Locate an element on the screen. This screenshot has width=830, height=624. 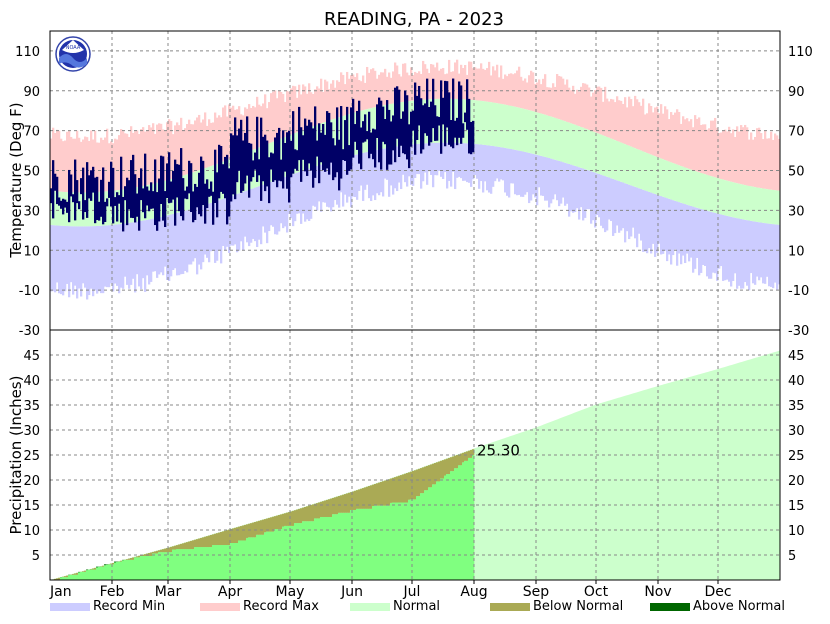
month-label: Jan is located at coordinates (60, 592).